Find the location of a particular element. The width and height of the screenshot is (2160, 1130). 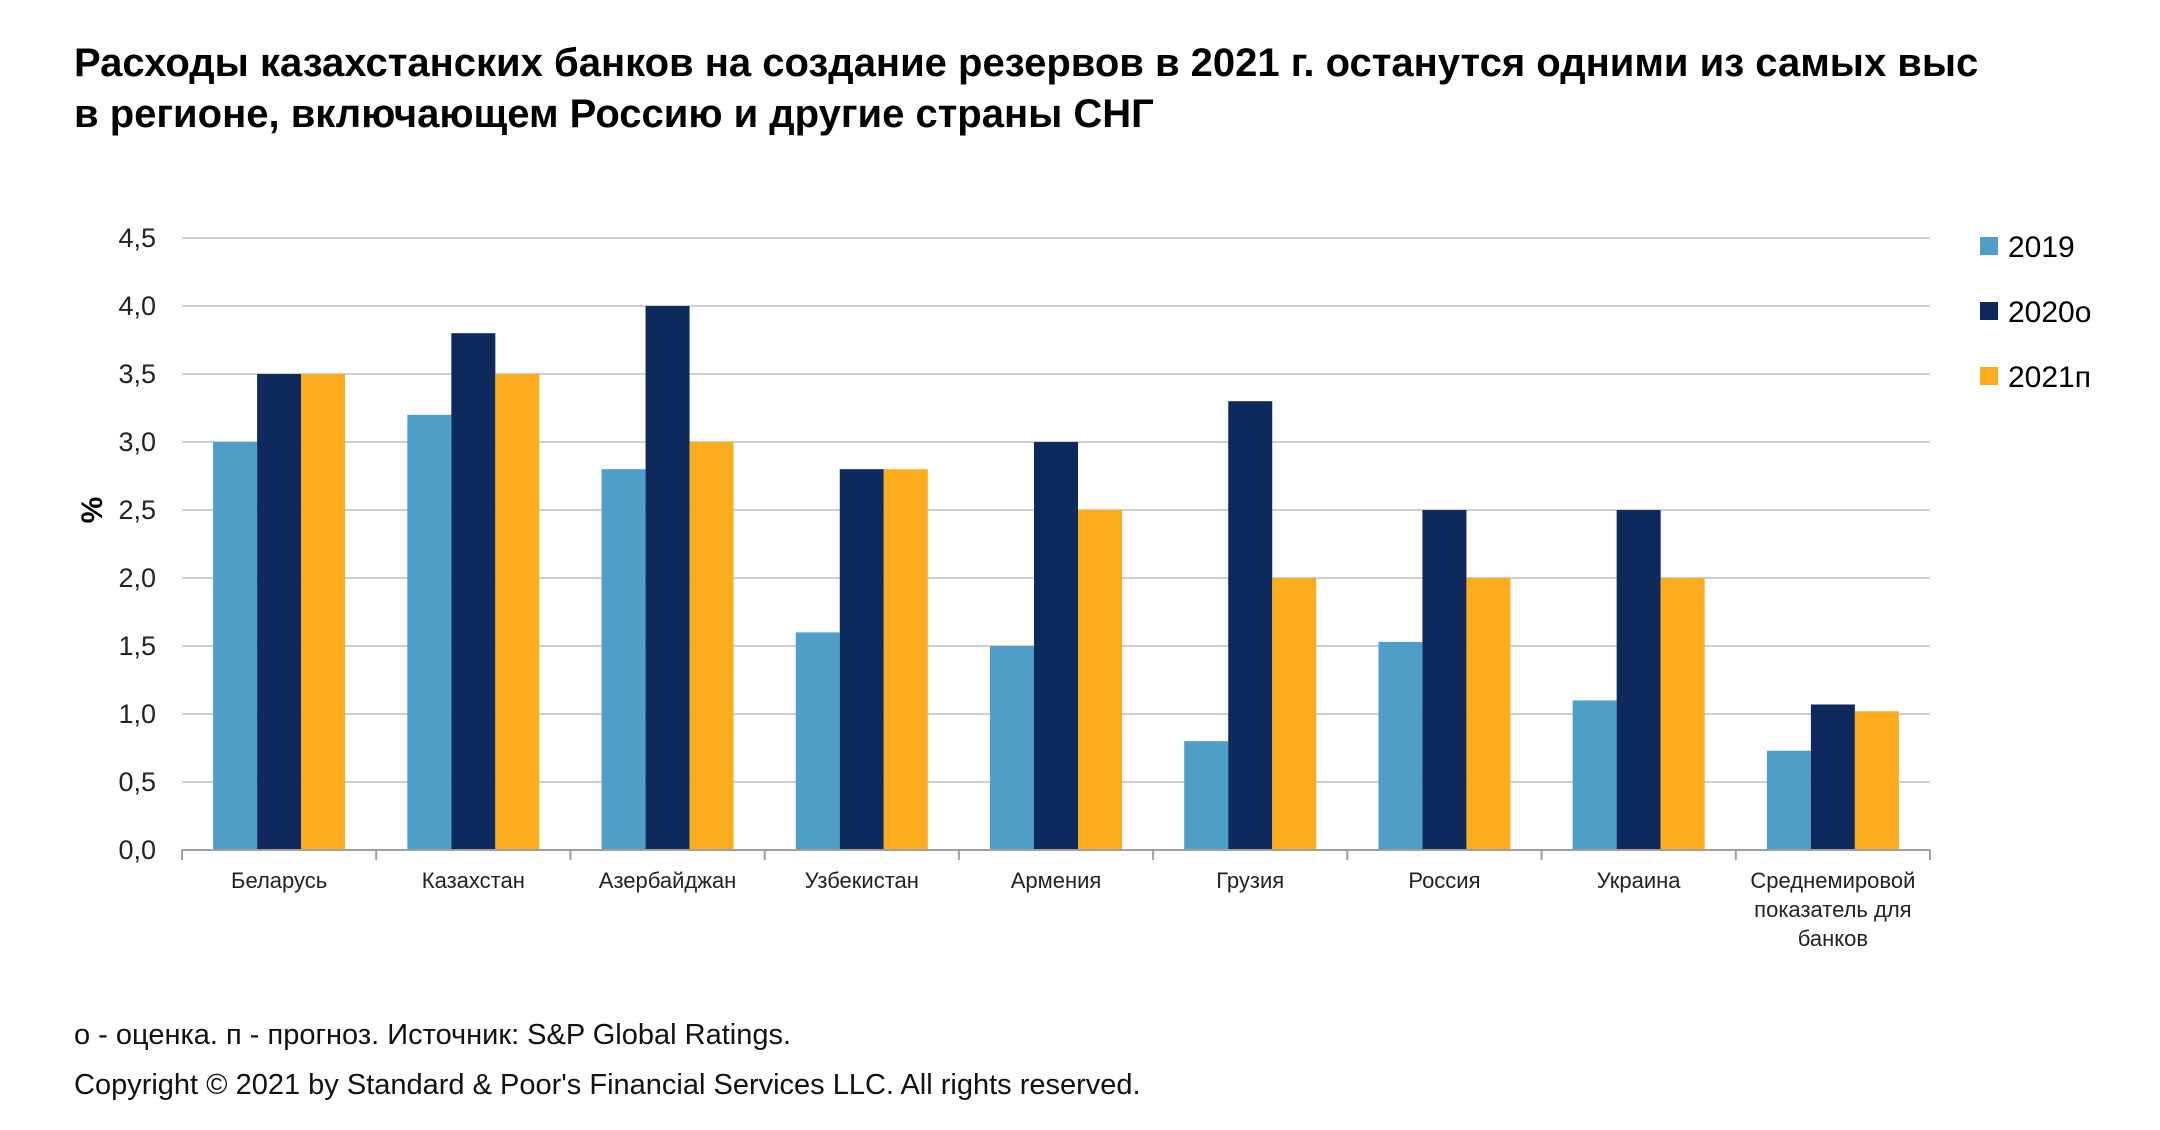

x-category-label: Россия is located at coordinates (1444, 880).